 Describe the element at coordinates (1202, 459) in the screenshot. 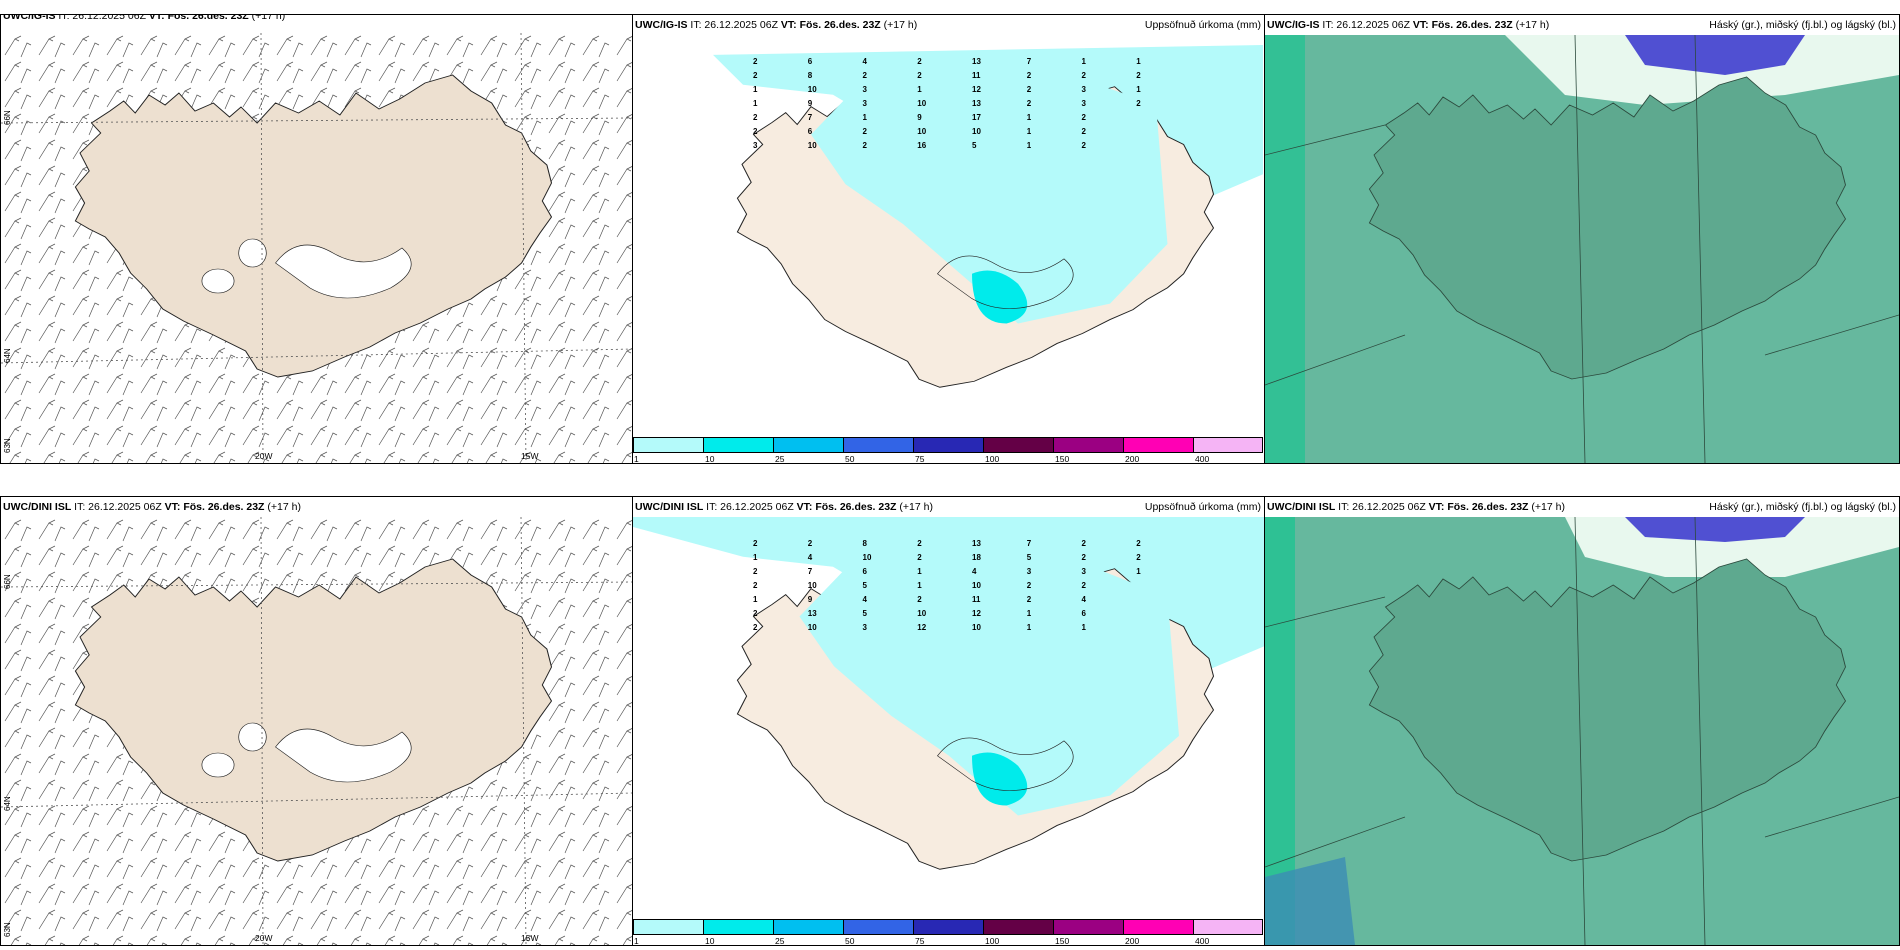

I see `colorbar-tick: 400` at that location.